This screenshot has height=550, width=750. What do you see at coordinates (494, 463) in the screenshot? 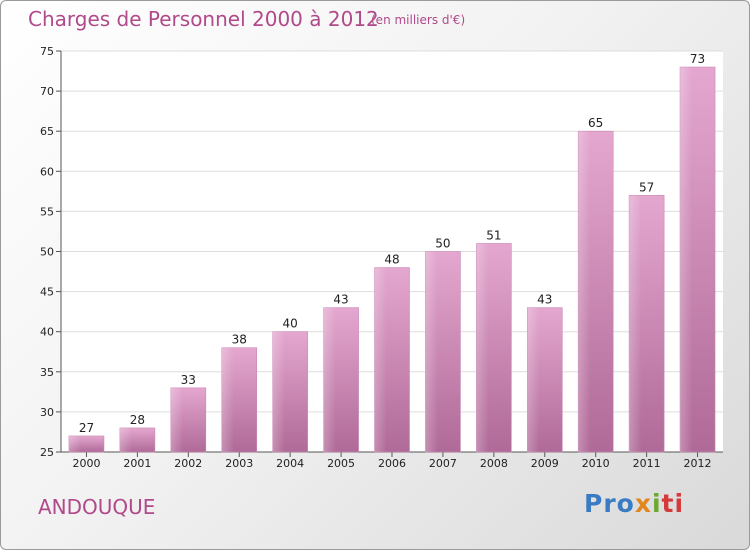
I see `x-tick-label: 2008` at bounding box center [494, 463].